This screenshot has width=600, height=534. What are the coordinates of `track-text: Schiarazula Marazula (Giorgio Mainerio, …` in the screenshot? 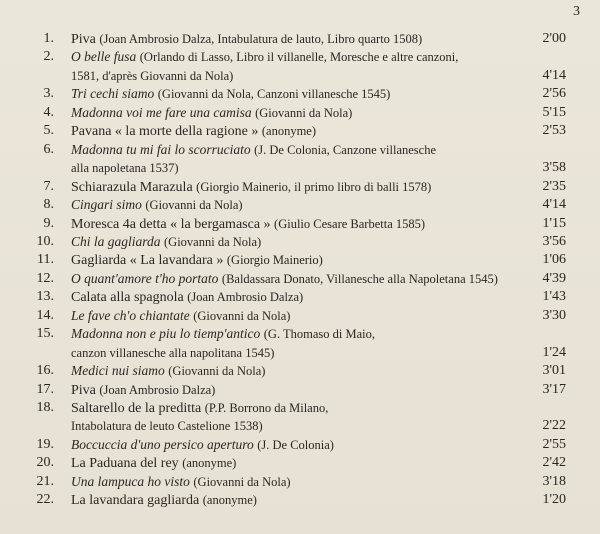 It's located at (251, 187).